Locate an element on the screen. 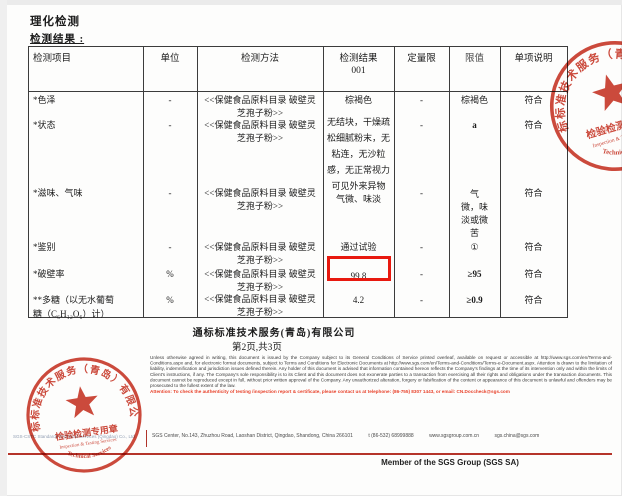 This screenshot has height=496, width=622. row4-item: *鉴别 is located at coordinates (44, 247).